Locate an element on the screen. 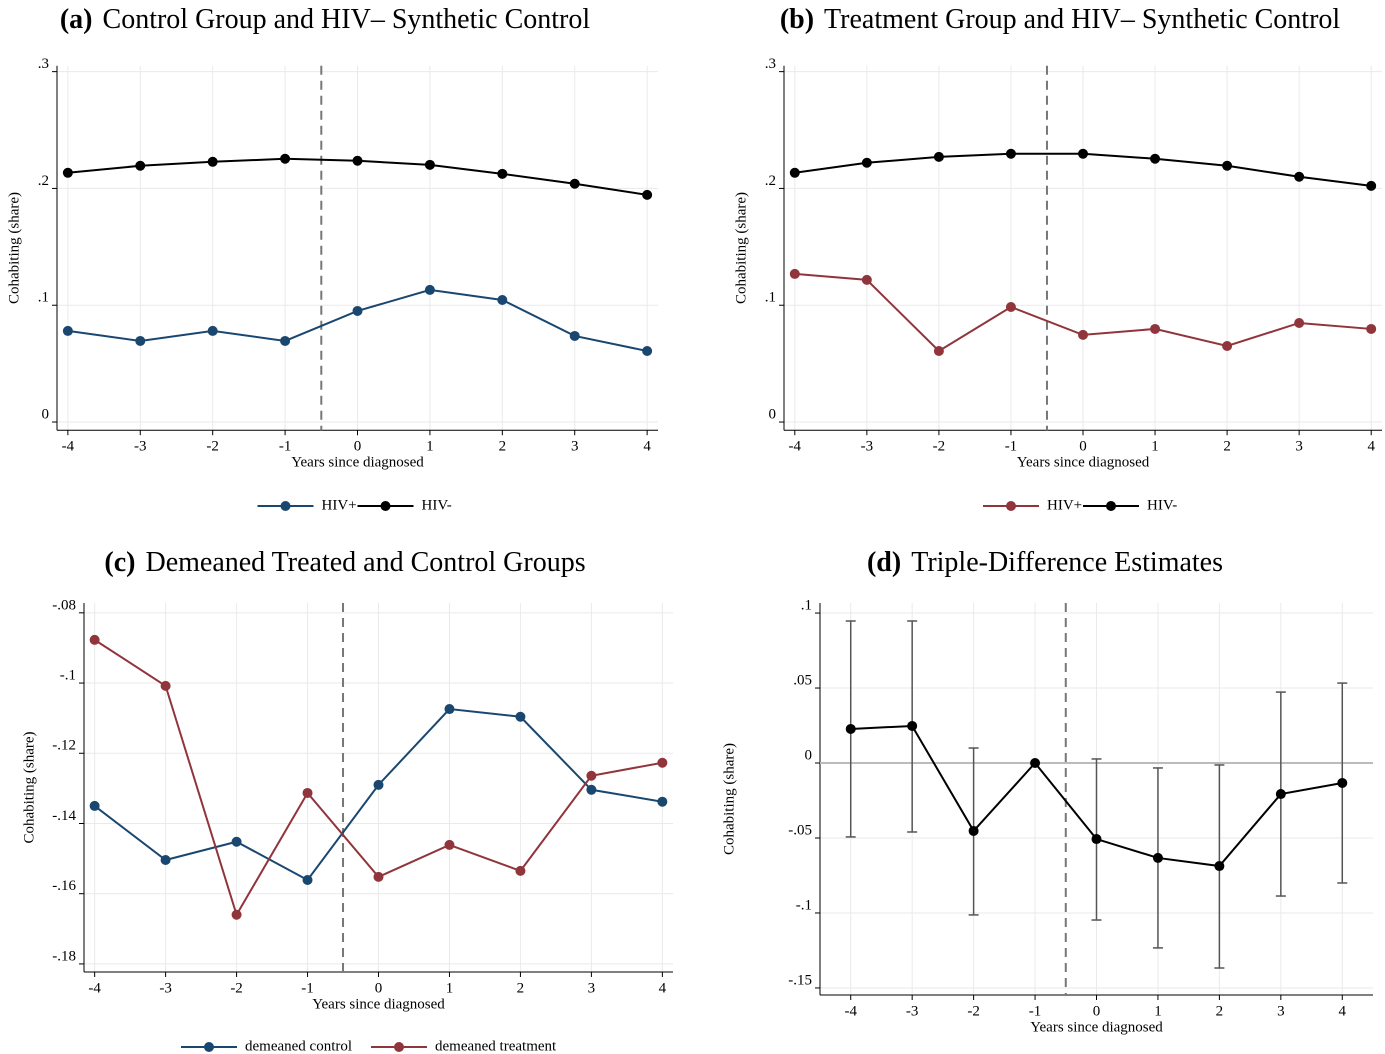 The image size is (1385, 1054). panel-title-text: Control Group and HIV– Synthetic Control is located at coordinates (347, 19).